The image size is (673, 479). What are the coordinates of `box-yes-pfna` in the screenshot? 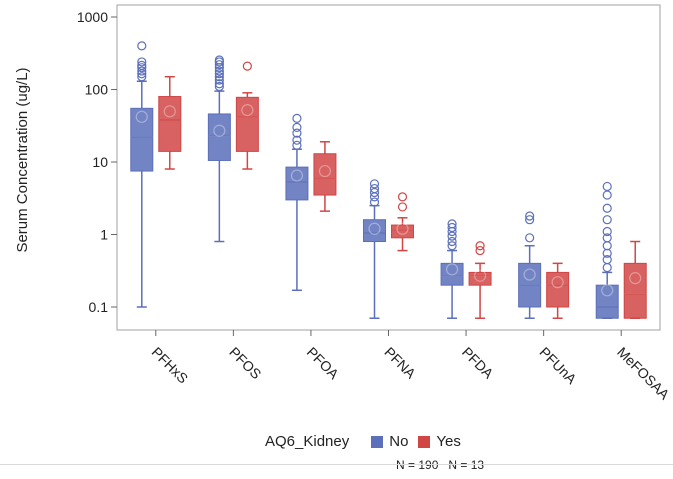 It's located at (402, 222).